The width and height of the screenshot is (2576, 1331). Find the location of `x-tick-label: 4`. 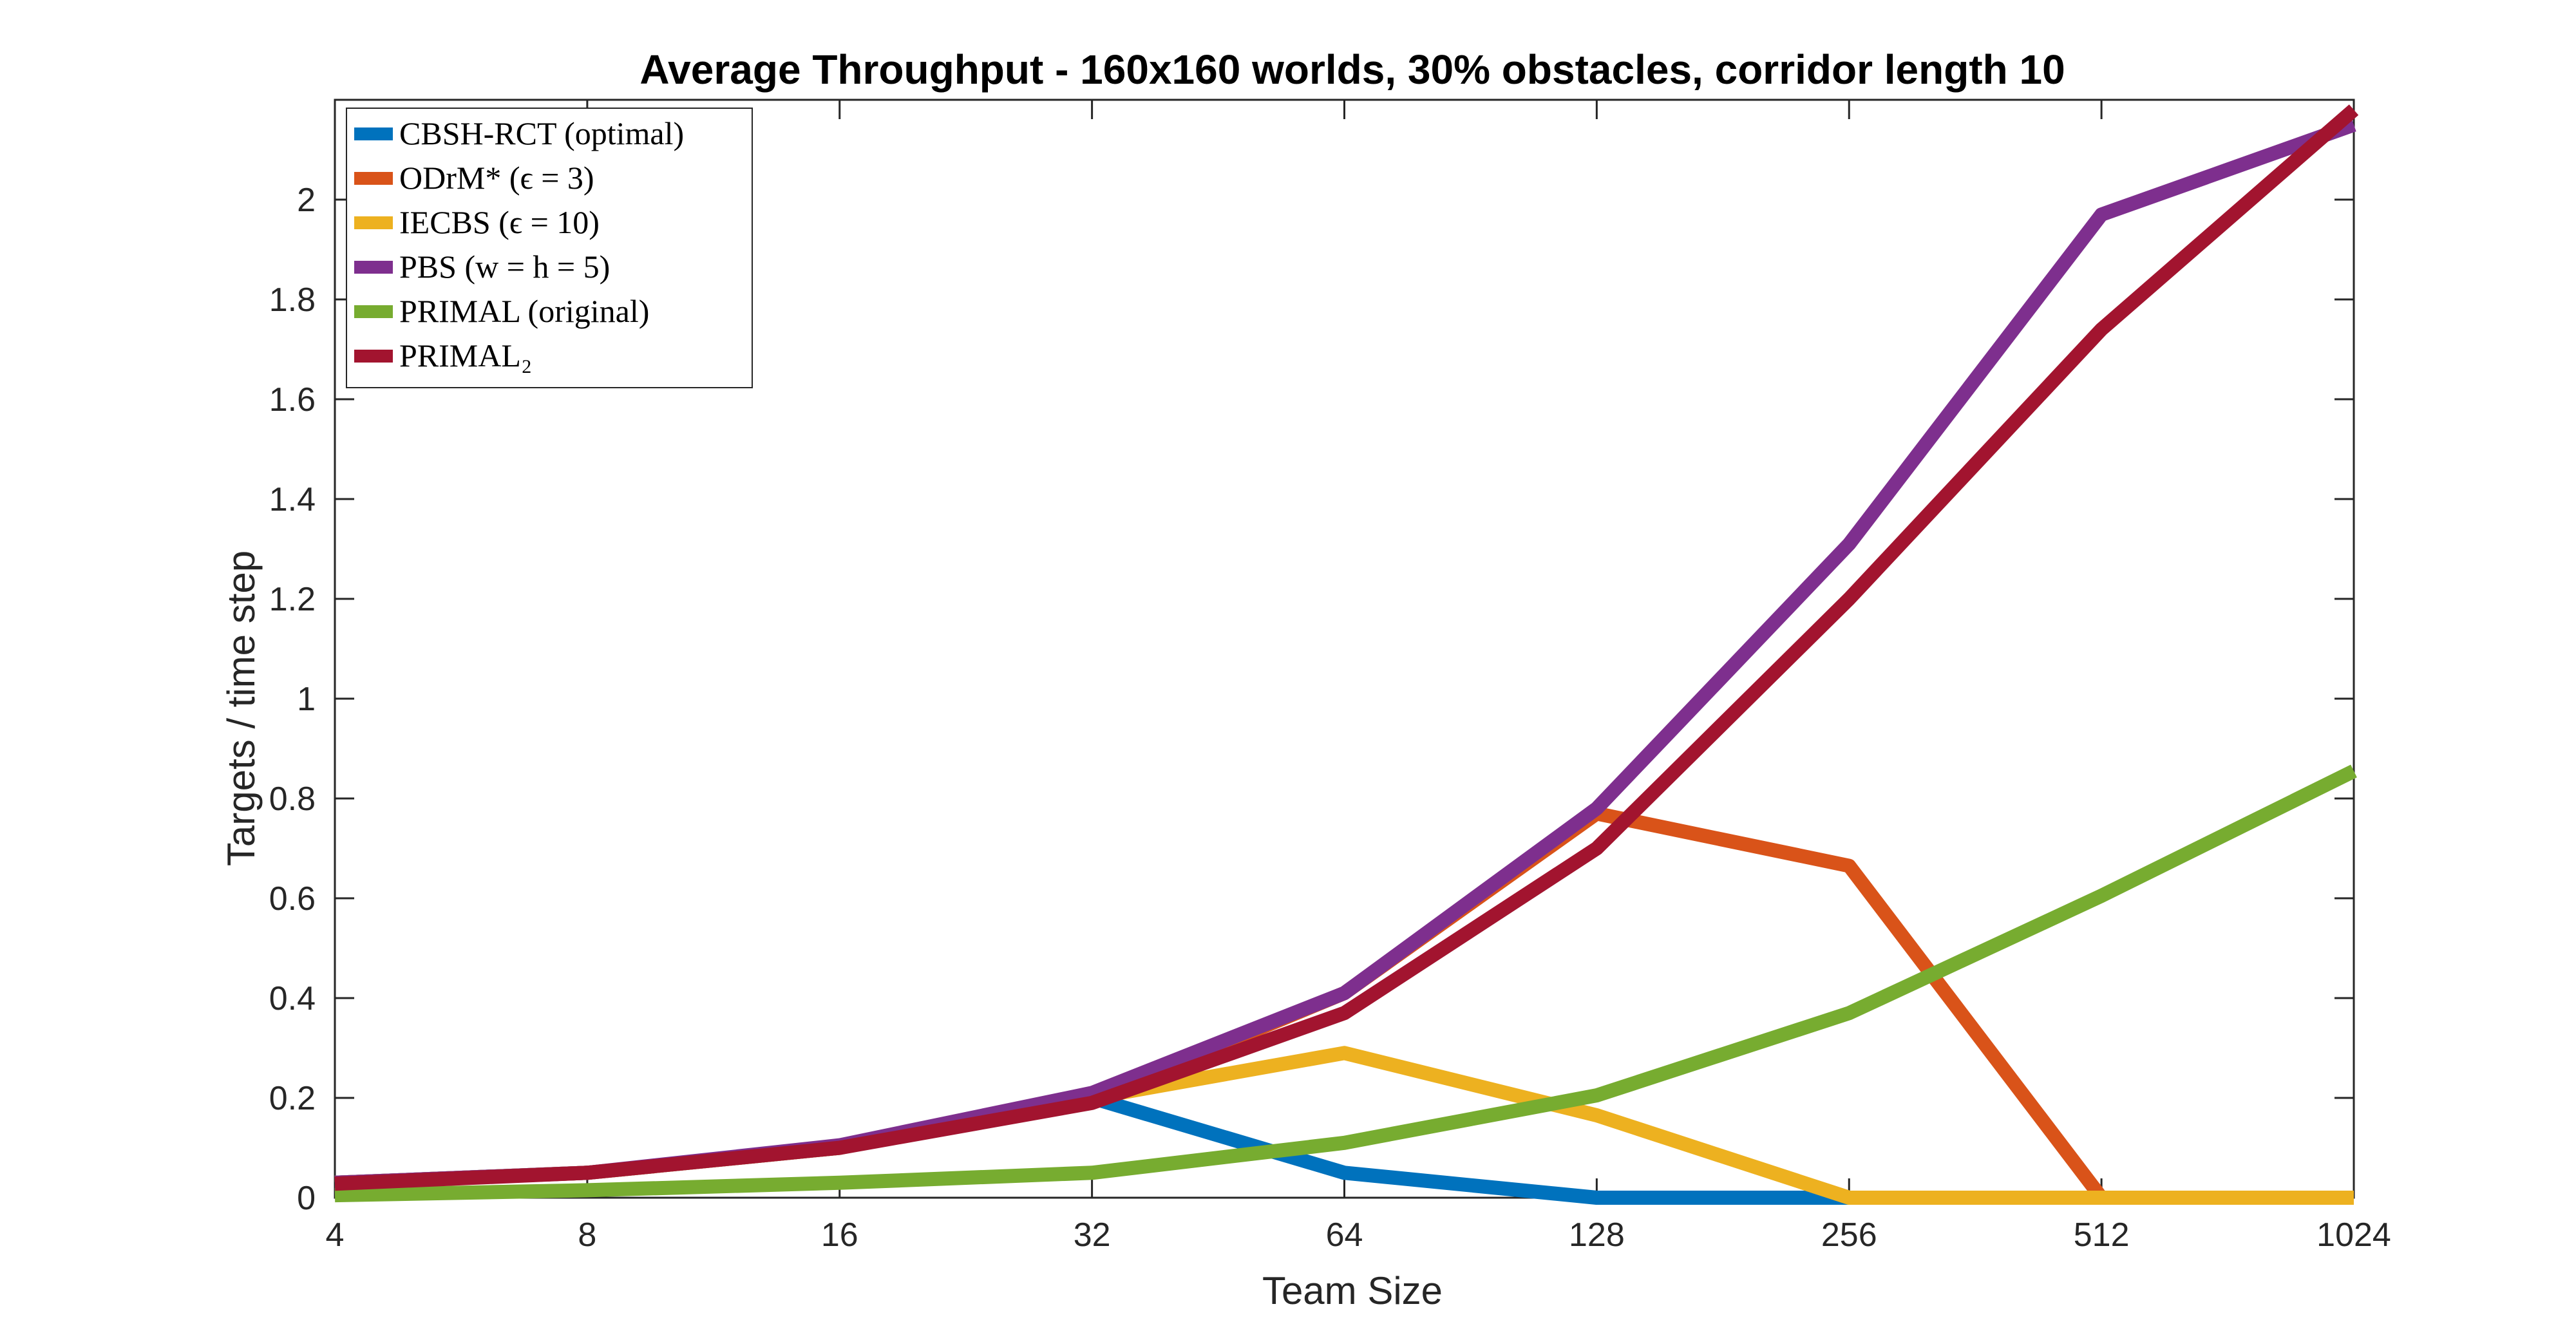

x-tick-label: 4 is located at coordinates (335, 1235).